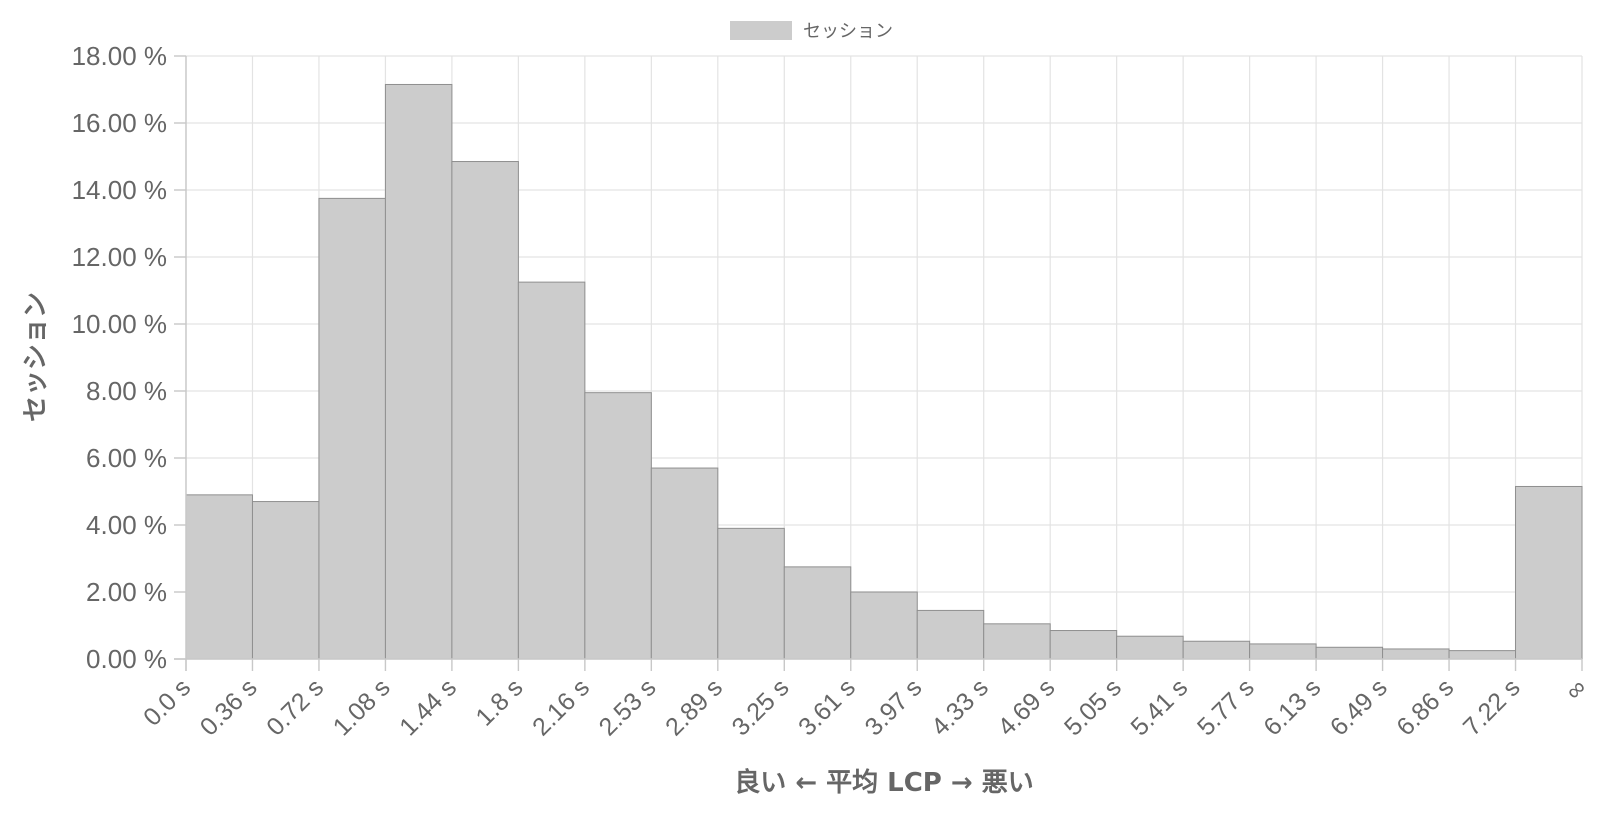  What do you see at coordinates (761, 707) in the screenshot?
I see `x-tick-label: 3.25 s` at bounding box center [761, 707].